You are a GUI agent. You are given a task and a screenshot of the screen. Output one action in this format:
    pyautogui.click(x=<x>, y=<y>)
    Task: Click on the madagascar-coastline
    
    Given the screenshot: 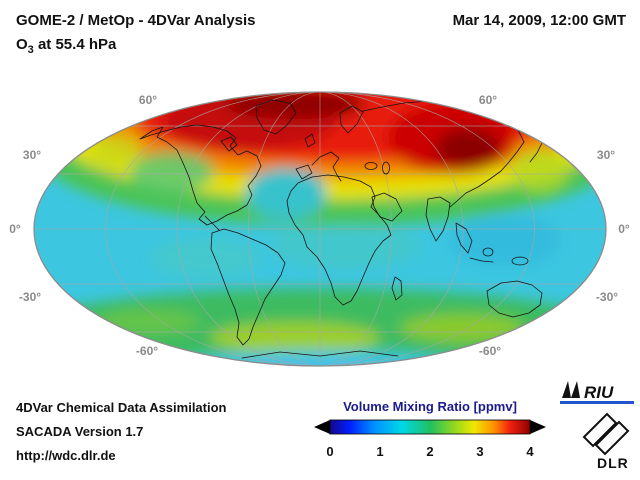 What is the action you would take?
    pyautogui.click(x=397, y=288)
    